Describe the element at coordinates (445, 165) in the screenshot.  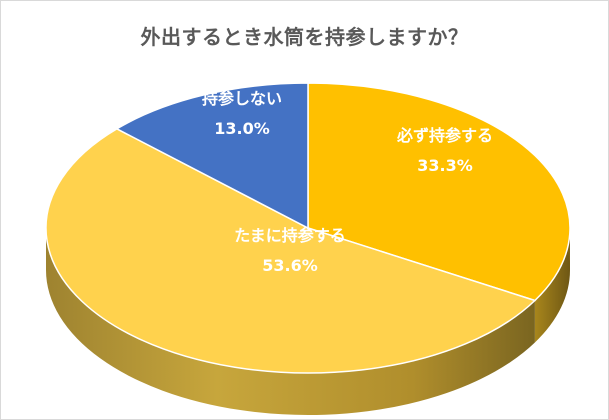
I see `slice-label-value-1: 33.3%` at that location.